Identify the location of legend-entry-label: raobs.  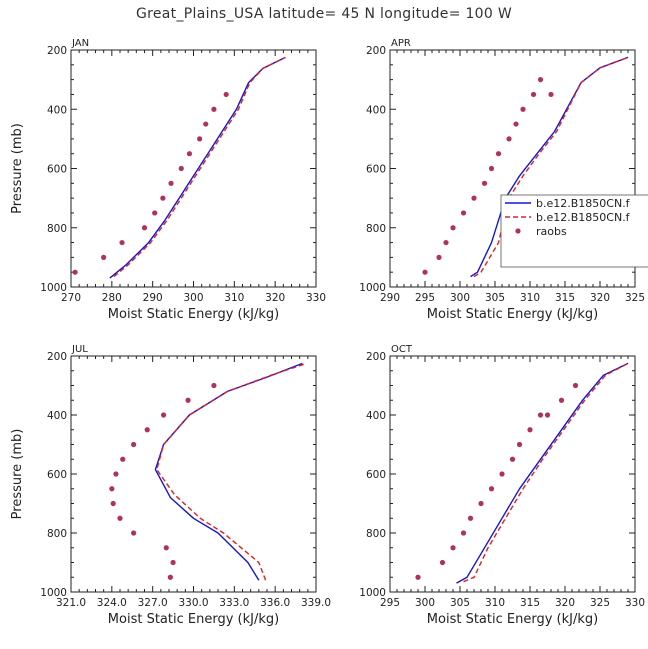
(551, 231).